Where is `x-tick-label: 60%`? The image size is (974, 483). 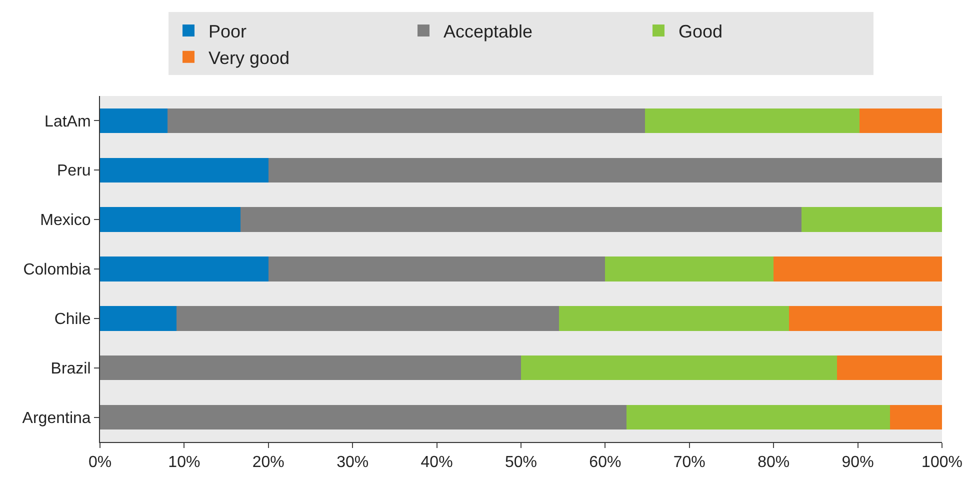 x-tick-label: 60% is located at coordinates (605, 463).